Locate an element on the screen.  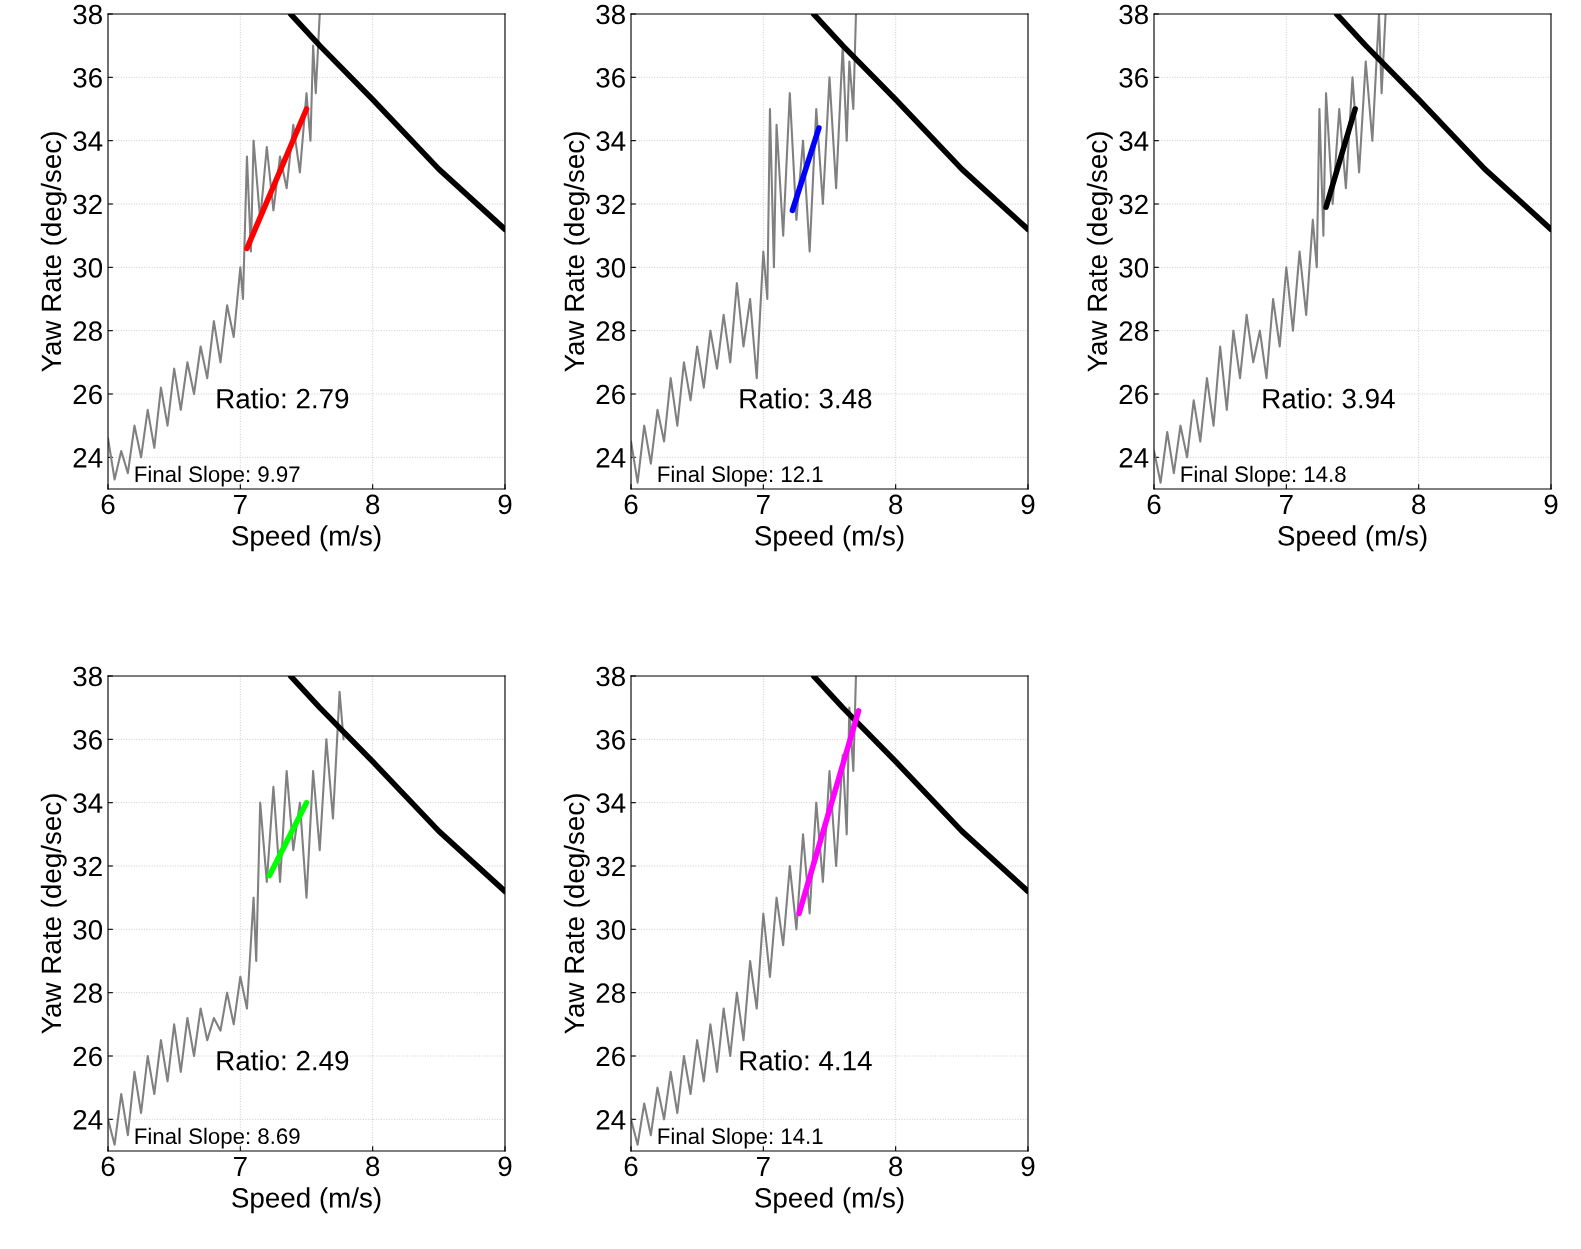
annotation: Ratio: 2.49 is located at coordinates (283, 1060).